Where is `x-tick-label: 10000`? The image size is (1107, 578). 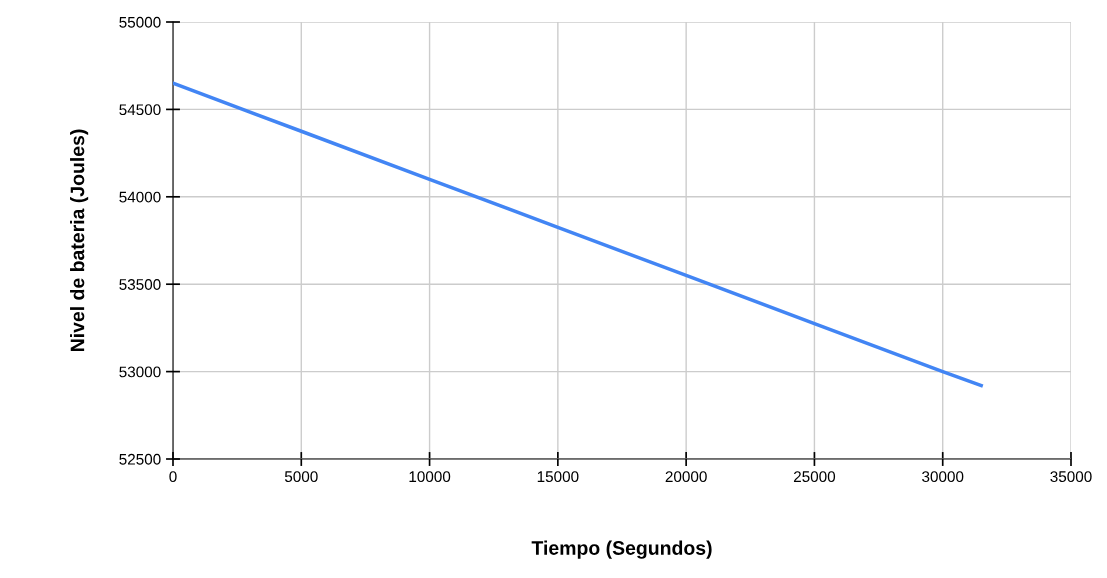 x-tick-label: 10000 is located at coordinates (430, 477).